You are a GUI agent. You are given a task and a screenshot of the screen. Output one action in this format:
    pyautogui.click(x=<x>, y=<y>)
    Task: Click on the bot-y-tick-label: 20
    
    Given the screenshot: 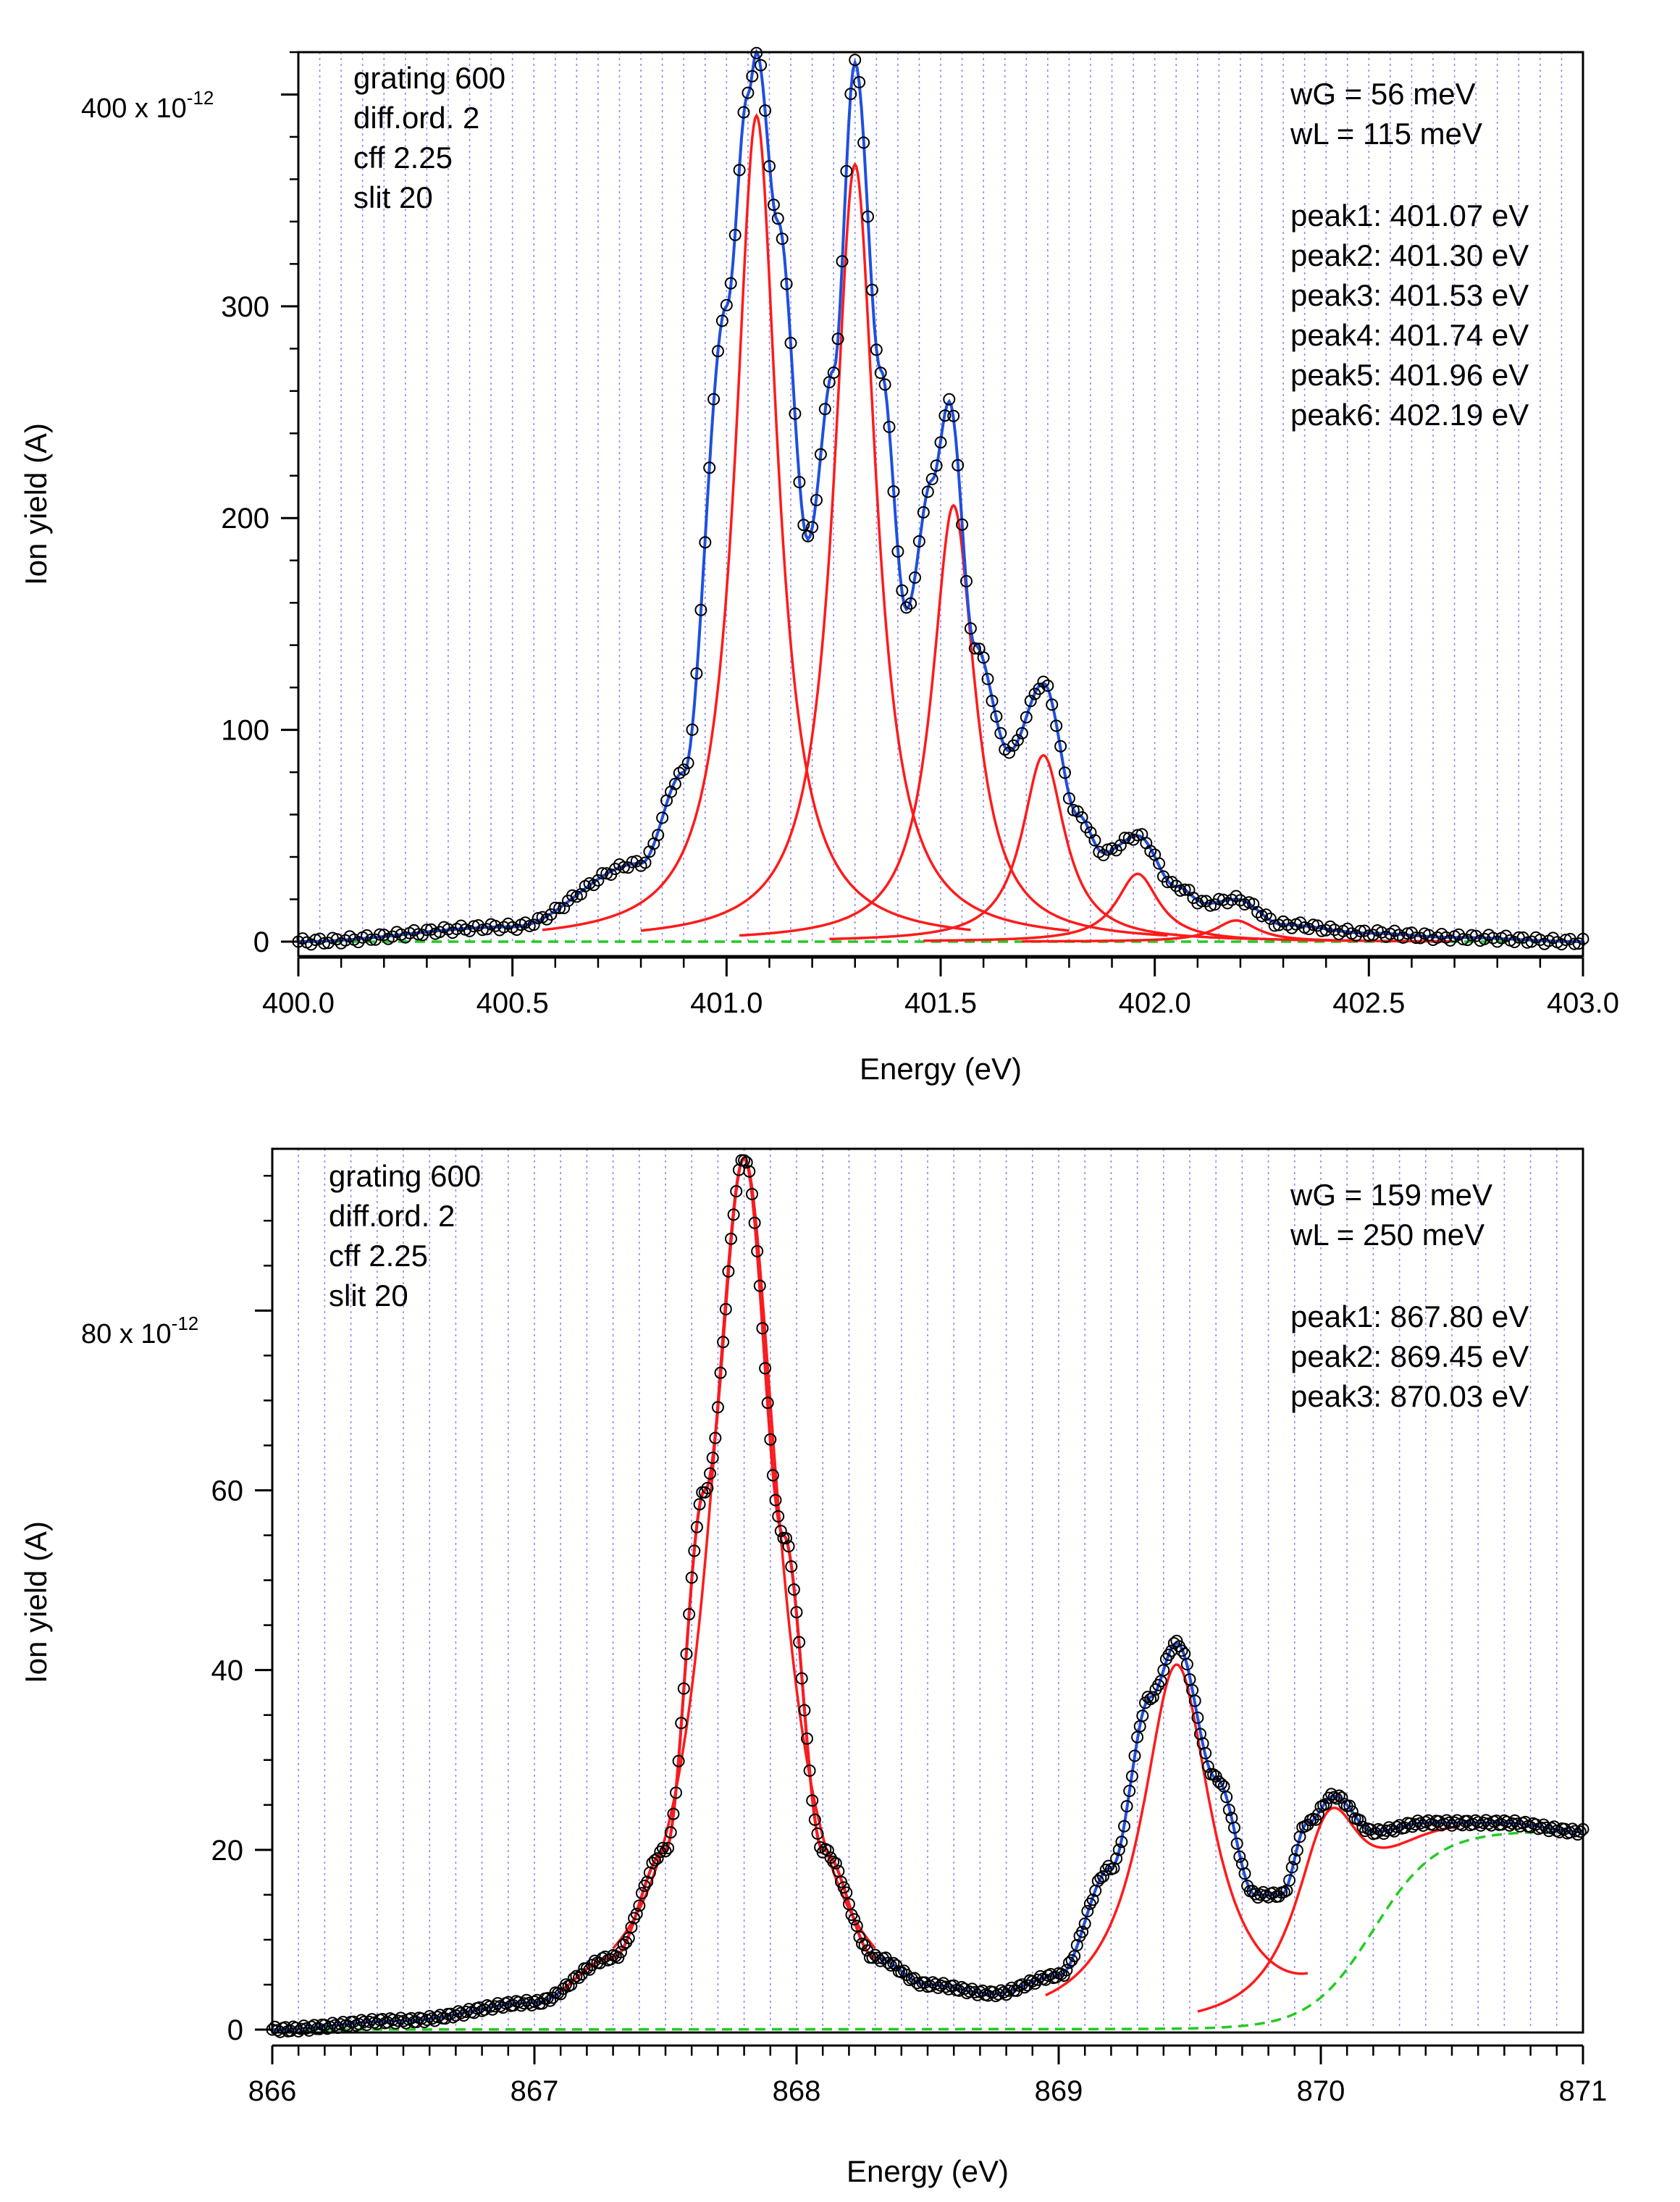 What is the action you would take?
    pyautogui.click(x=228, y=1851)
    